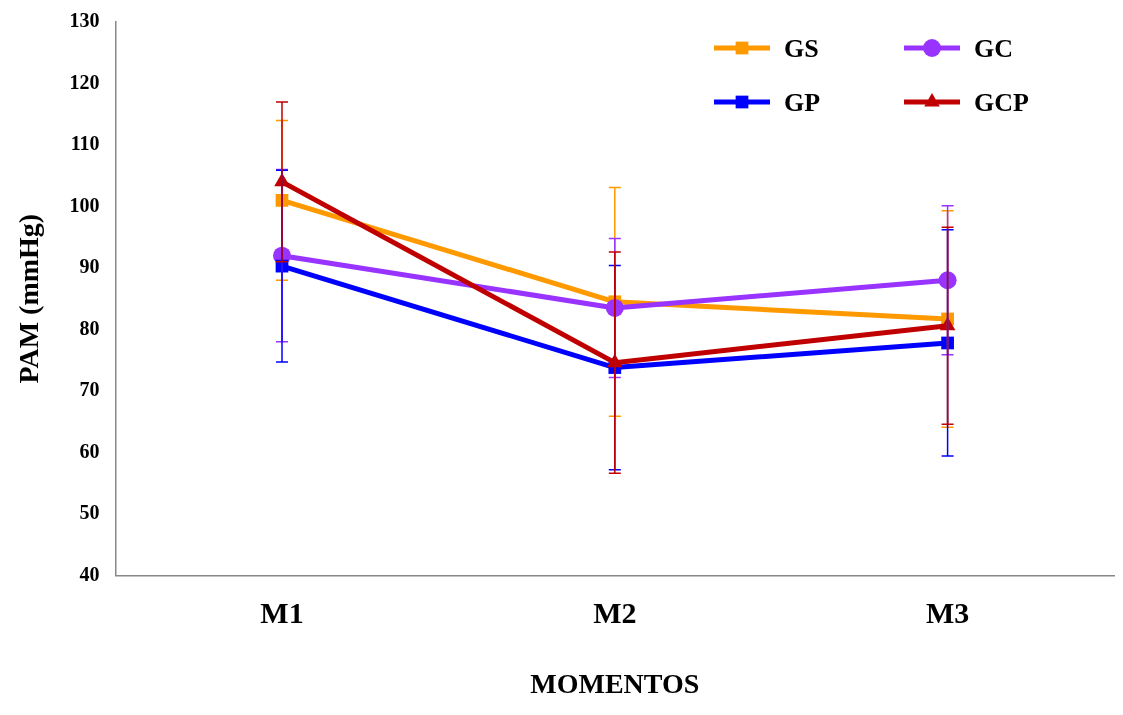 This screenshot has height=715, width=1123. What do you see at coordinates (89, 573) in the screenshot?
I see `y-tick-label: 40` at bounding box center [89, 573].